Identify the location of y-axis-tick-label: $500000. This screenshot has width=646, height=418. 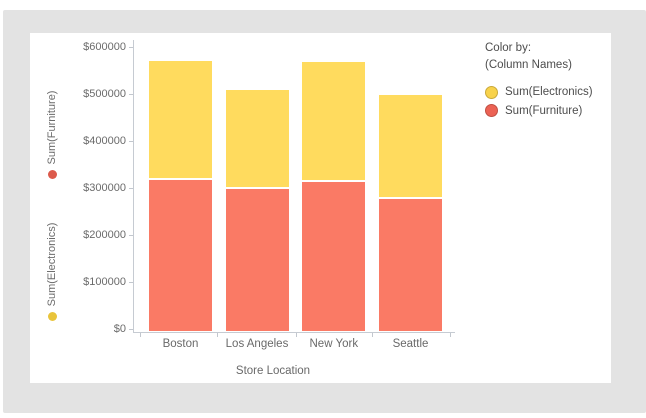
(104, 94).